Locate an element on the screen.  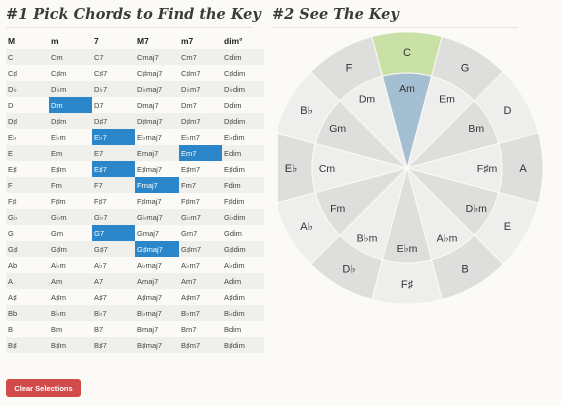
chord-cell: Am7 is located at coordinates (200, 281).